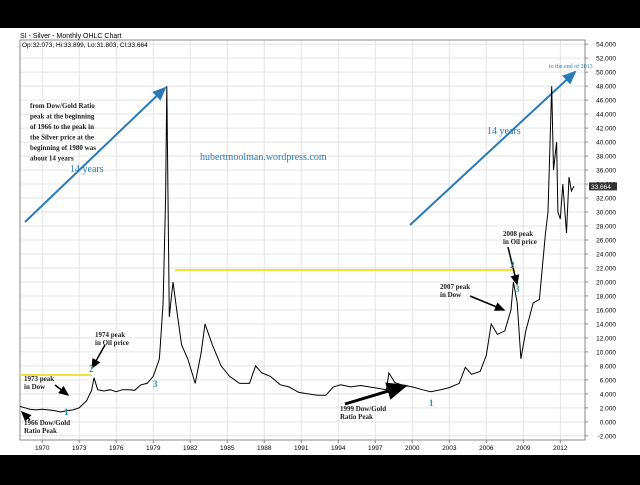 This screenshot has width=640, height=485. What do you see at coordinates (606, 199) in the screenshot?
I see `y-tick-label: 32.000` at bounding box center [606, 199].